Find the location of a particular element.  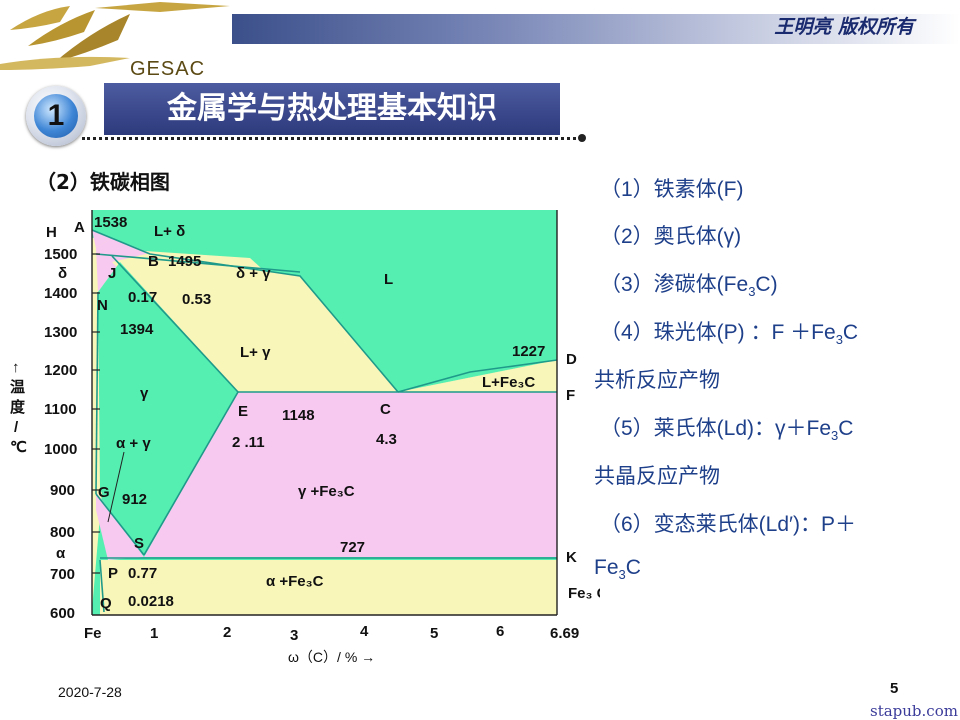

point-j: J is located at coordinates (112, 273).